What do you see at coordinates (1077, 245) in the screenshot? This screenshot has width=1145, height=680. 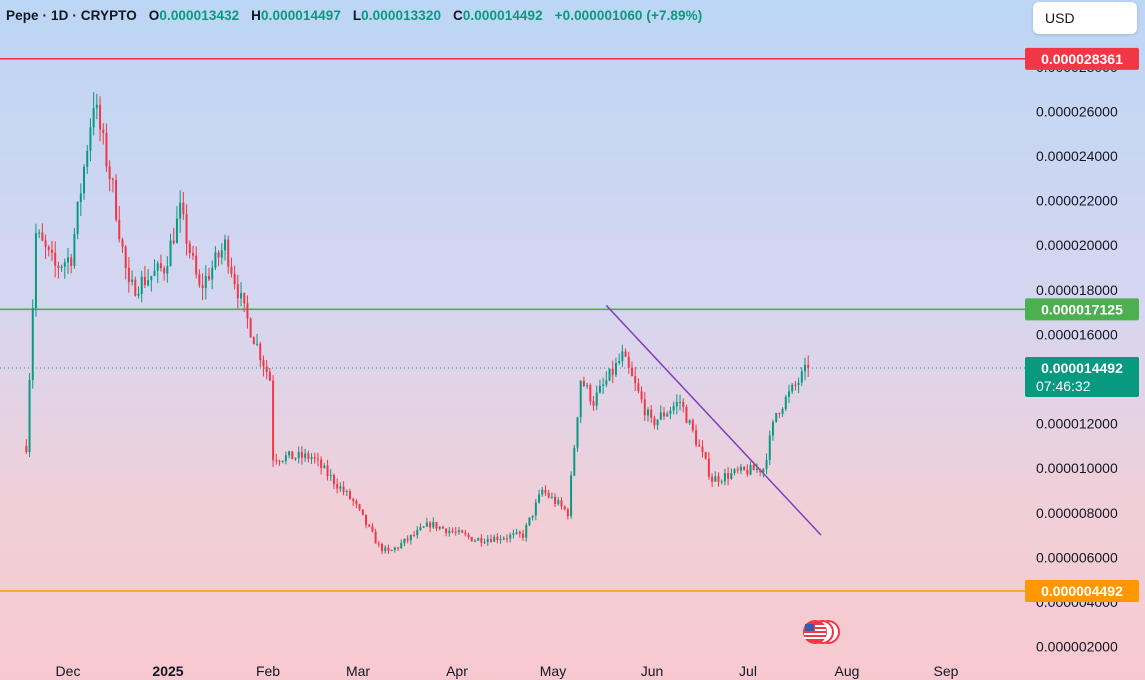 I see `price-tick-label: 0.000020000` at bounding box center [1077, 245].